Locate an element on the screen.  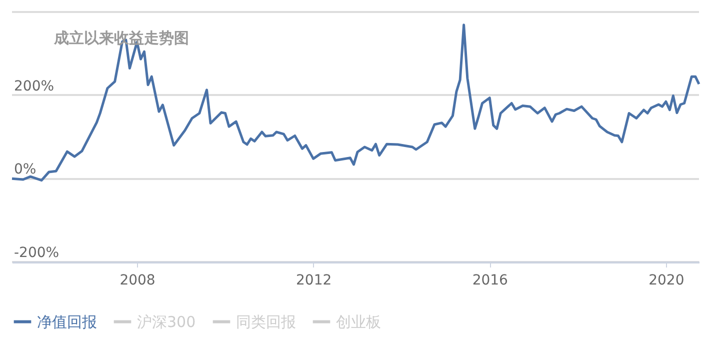
legend-label: 净值回报 is located at coordinates (67, 321).